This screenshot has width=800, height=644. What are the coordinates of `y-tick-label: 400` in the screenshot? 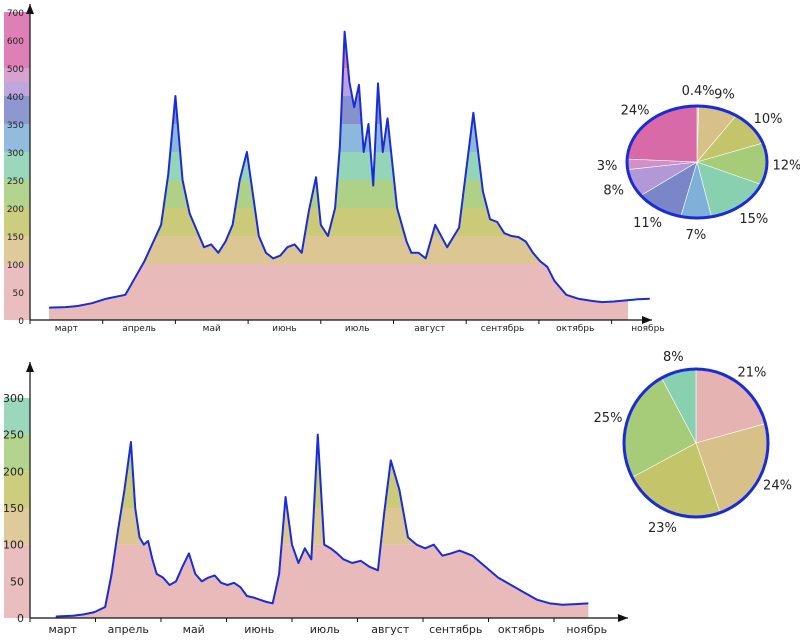 It's located at (15, 98).